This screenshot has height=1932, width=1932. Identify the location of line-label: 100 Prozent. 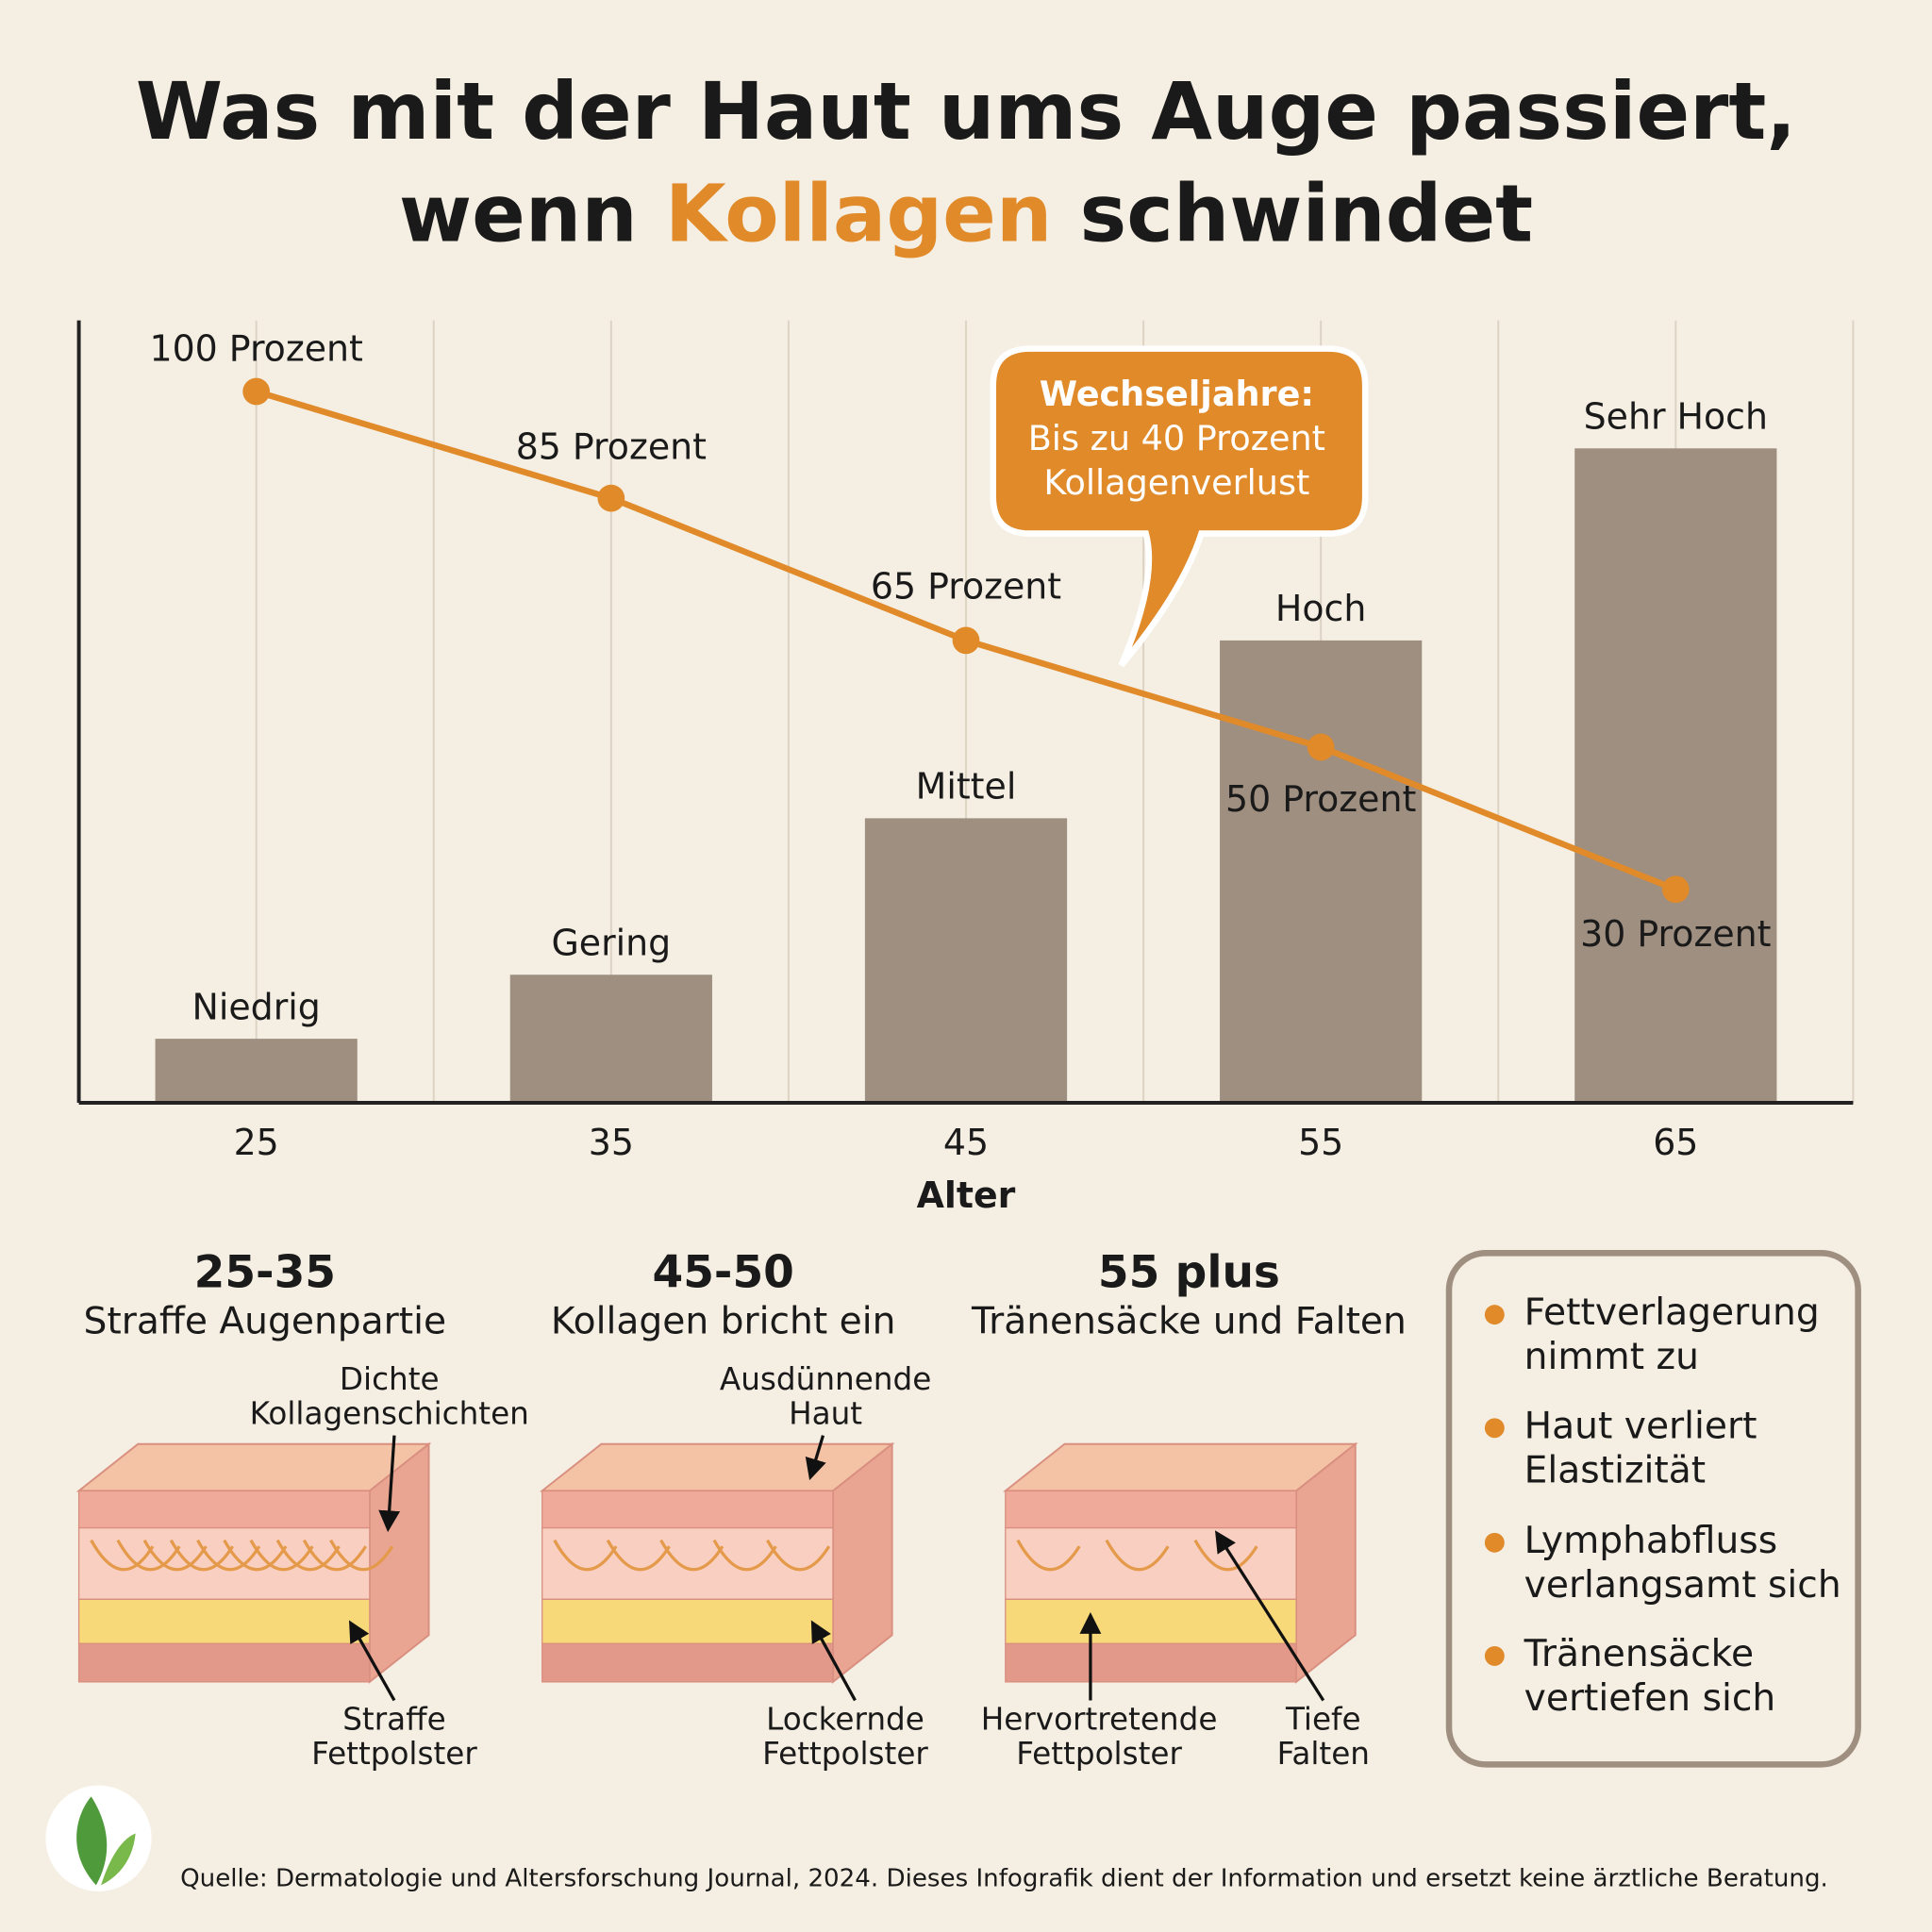
(255, 348).